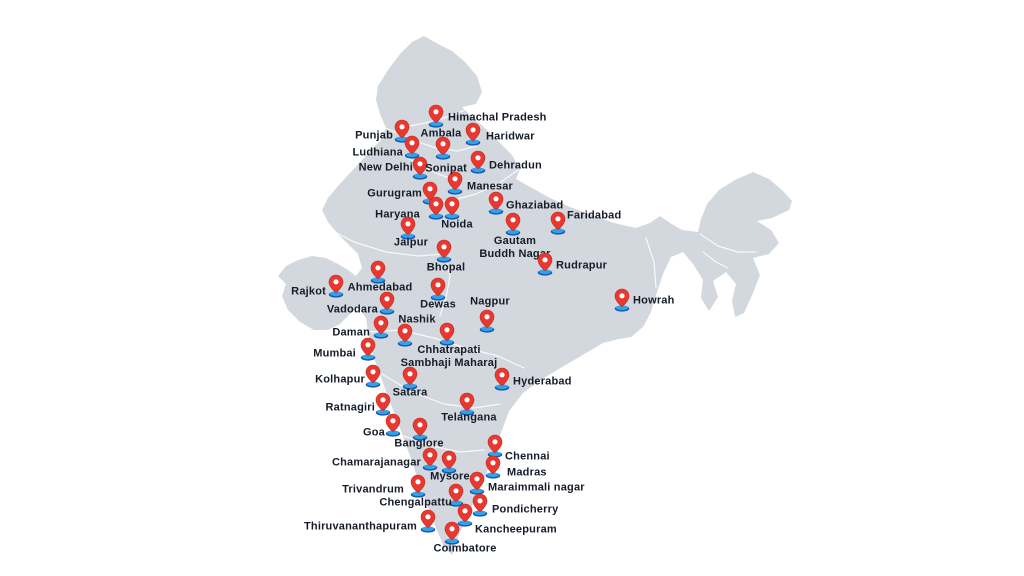 This screenshot has height=576, width=1024. I want to click on map-pin-hyderabad, so click(502, 379).